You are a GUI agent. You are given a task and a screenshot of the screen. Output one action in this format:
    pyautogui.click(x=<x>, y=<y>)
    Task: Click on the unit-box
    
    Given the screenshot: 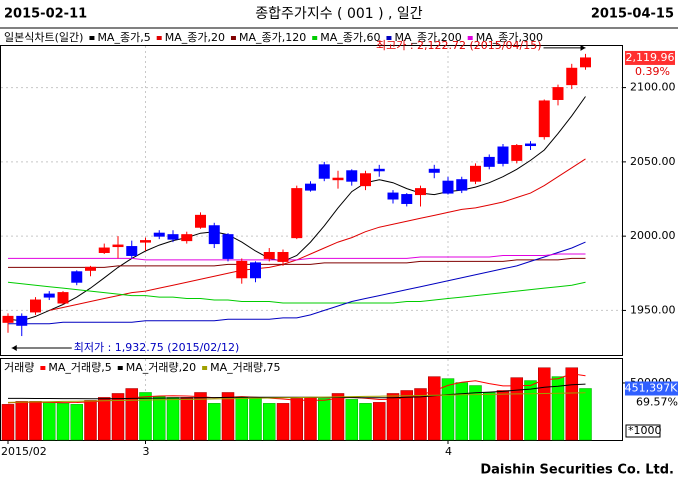 What is the action you would take?
    pyautogui.click(x=643, y=431)
    